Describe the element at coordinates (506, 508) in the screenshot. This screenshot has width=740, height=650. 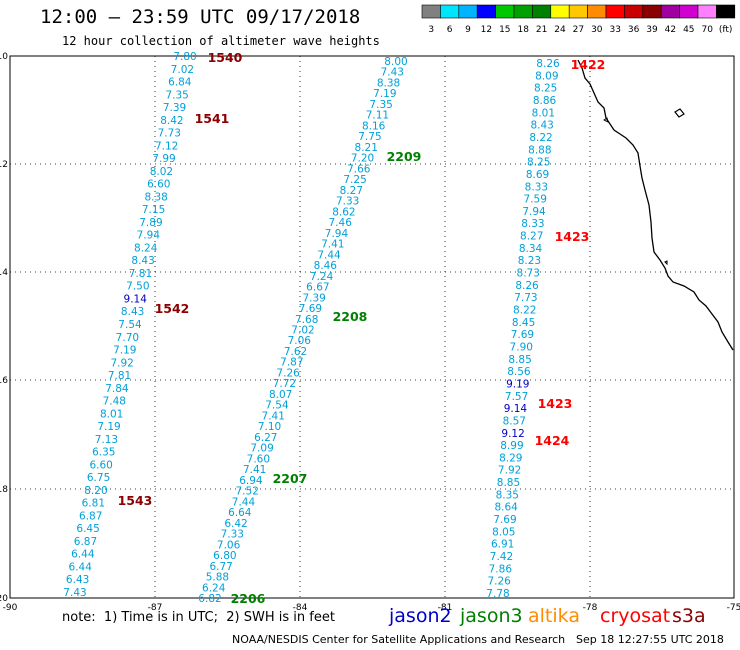
I see `wave-height-value: 8.64` at that location.